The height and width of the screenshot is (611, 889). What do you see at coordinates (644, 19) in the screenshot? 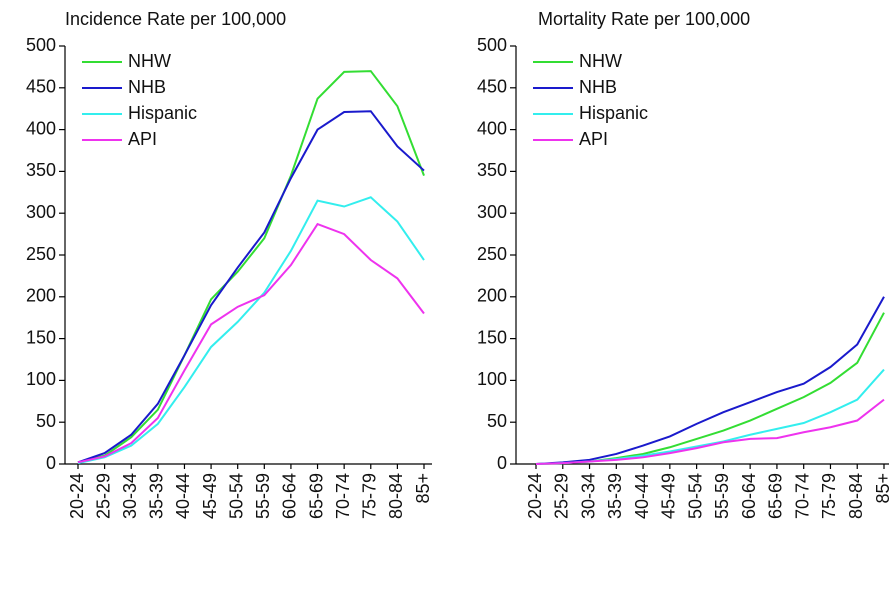
I see `chart-title: Mortality Rate per 100,000` at bounding box center [644, 19].